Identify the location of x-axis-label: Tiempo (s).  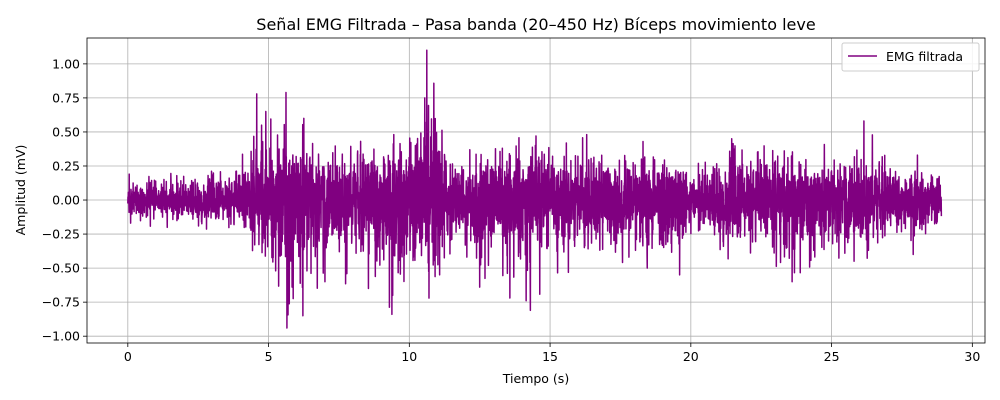
(535, 378).